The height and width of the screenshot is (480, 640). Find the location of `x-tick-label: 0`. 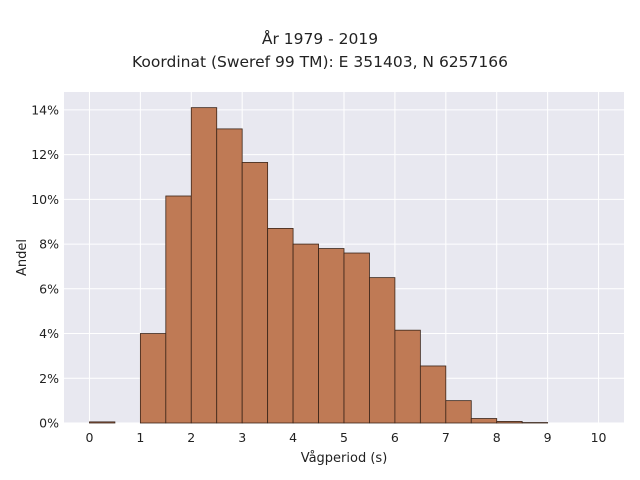

x-tick-label: 0 is located at coordinates (89, 437).